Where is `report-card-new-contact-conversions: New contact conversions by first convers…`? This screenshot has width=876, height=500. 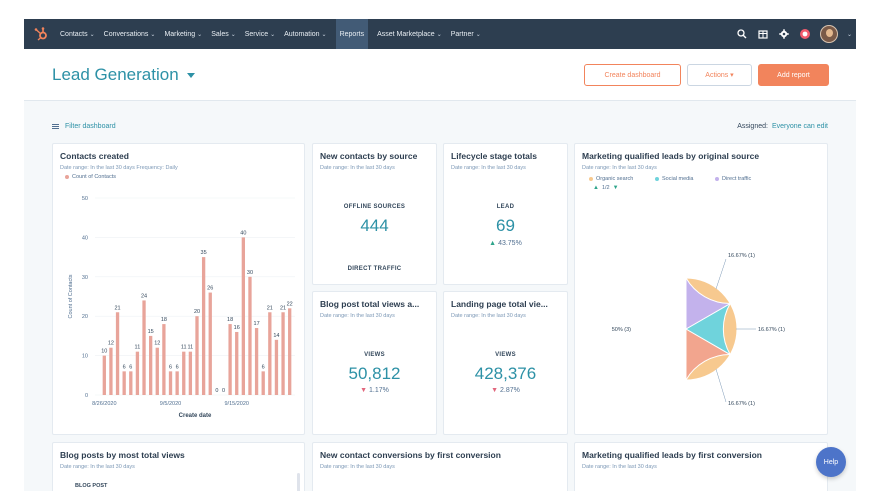
report-card-new-contact-conversions: New contact conversions by first convers… is located at coordinates (440, 466).